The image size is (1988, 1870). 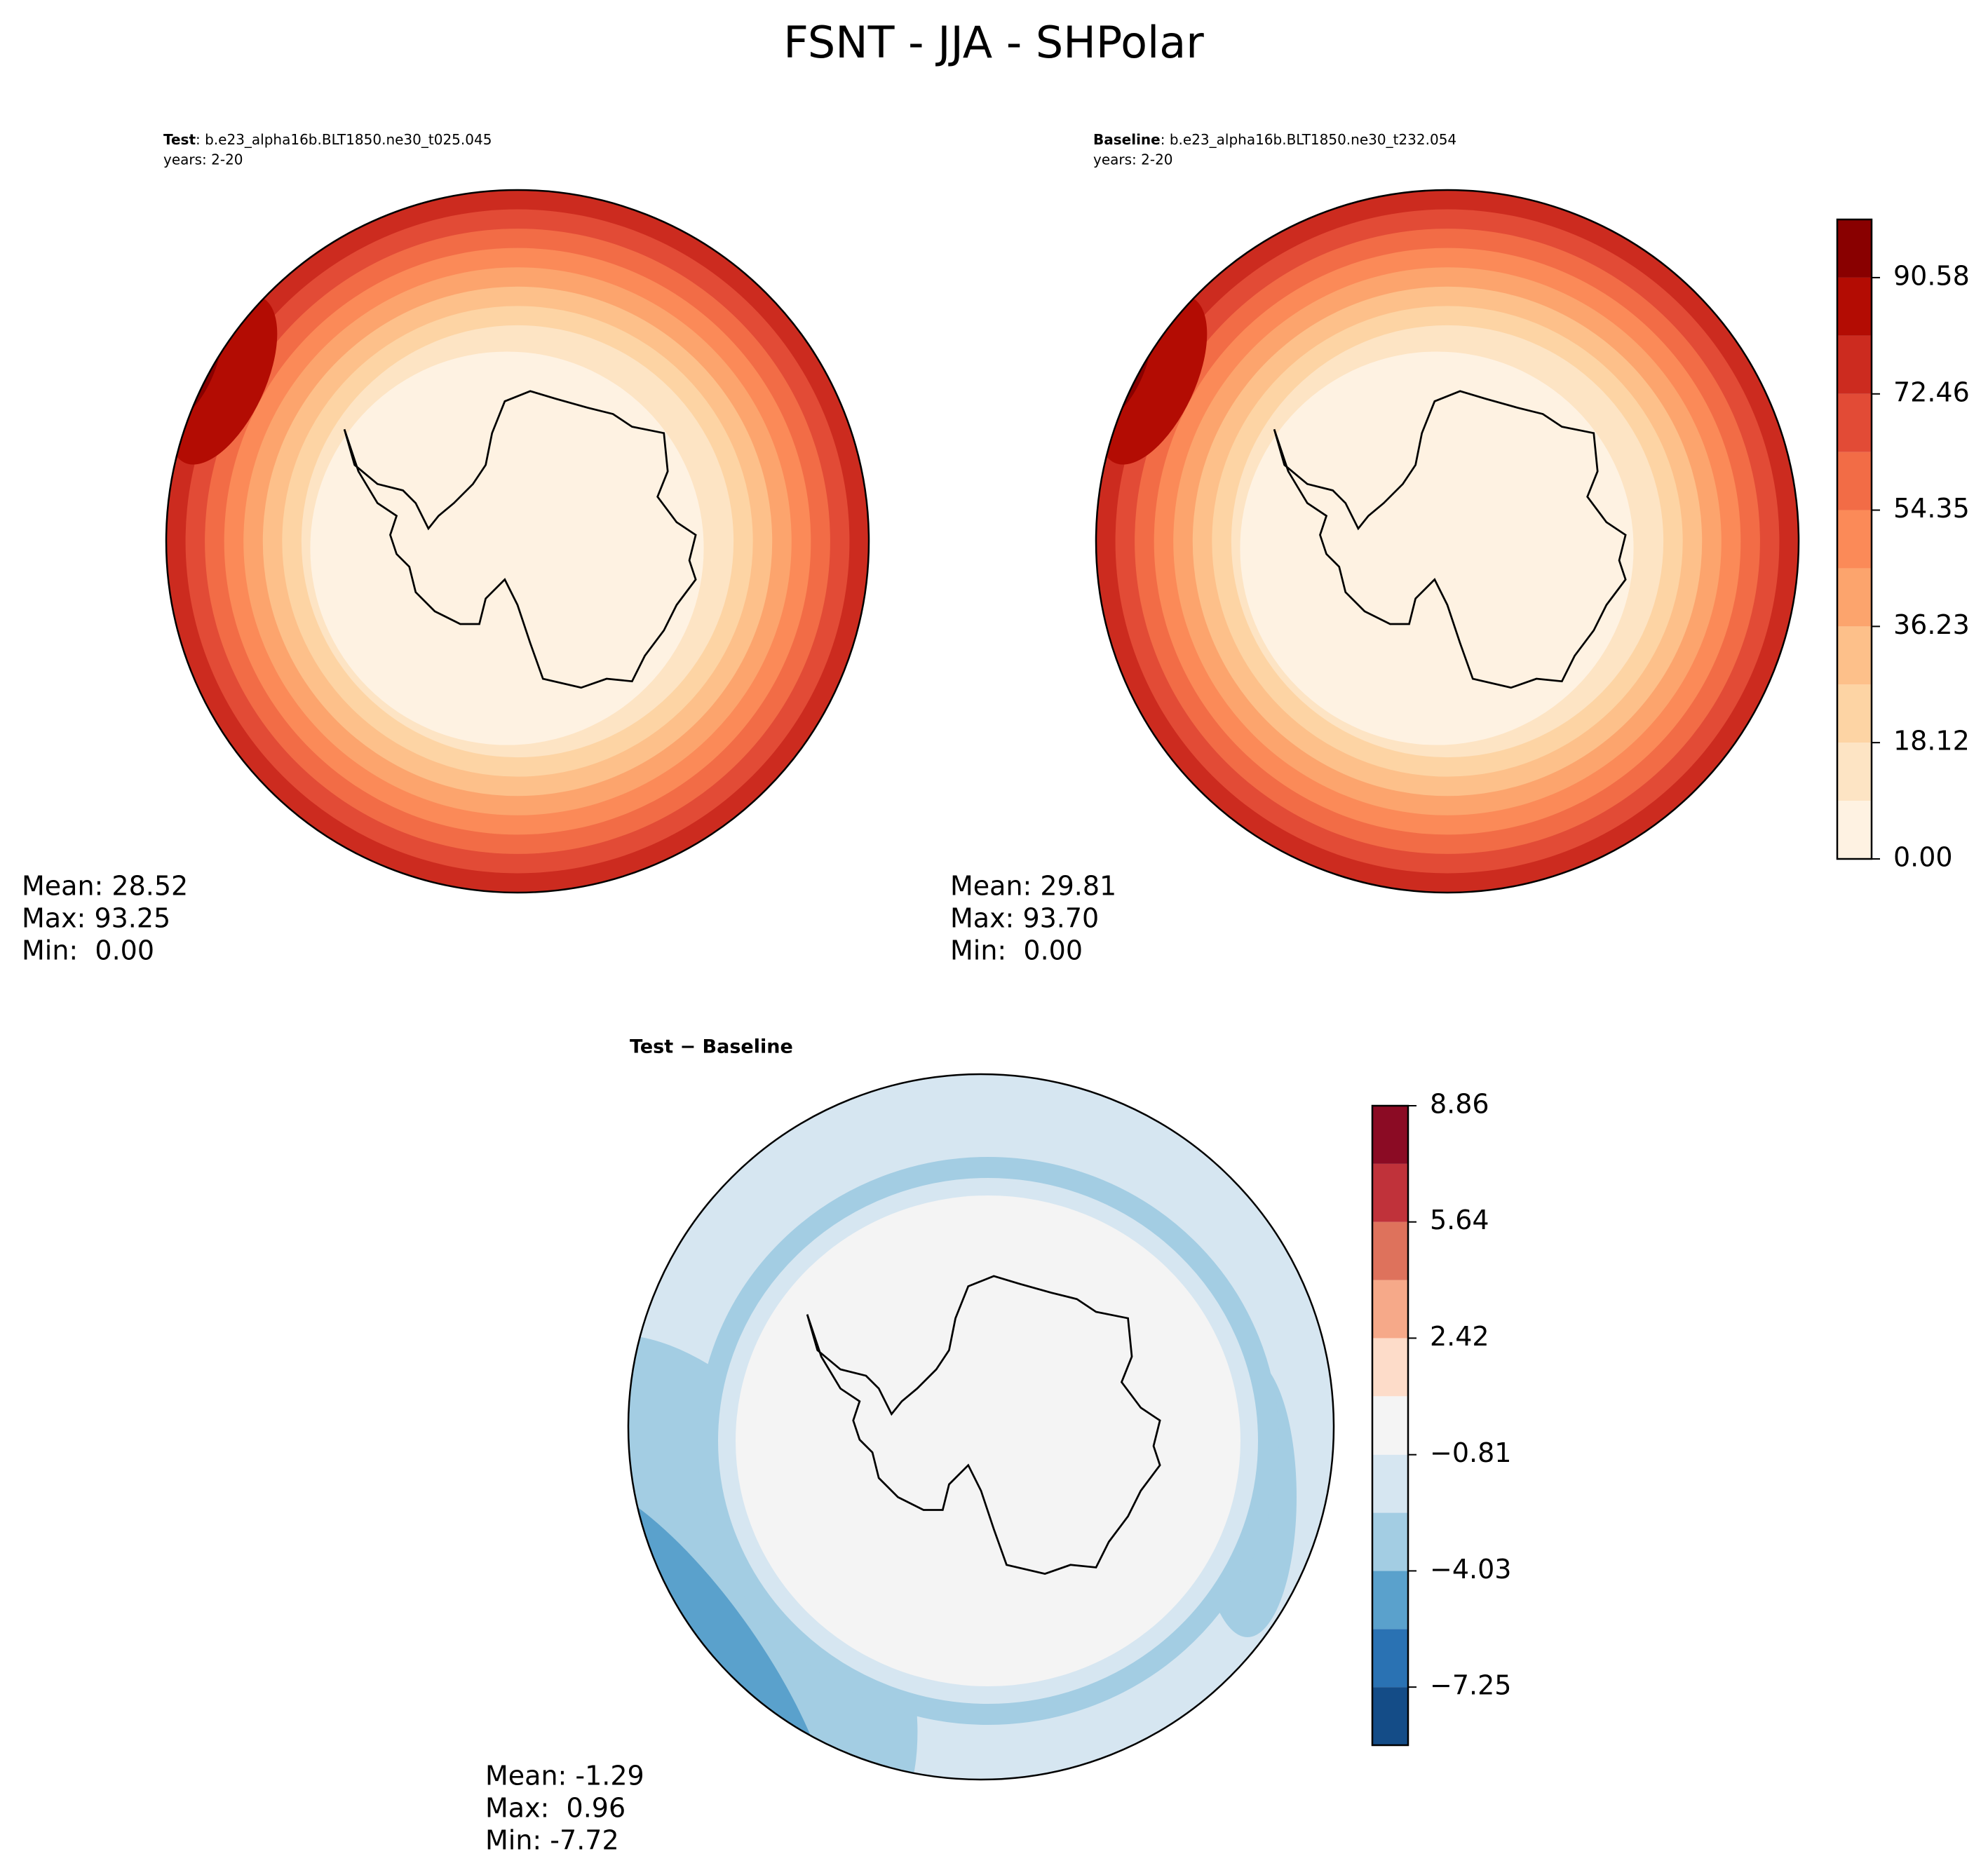 What do you see at coordinates (344, 139) in the screenshot?
I see `panel-subtitle: : b.e23_alpha16b.BLT1850.ne30_t025.045` at bounding box center [344, 139].